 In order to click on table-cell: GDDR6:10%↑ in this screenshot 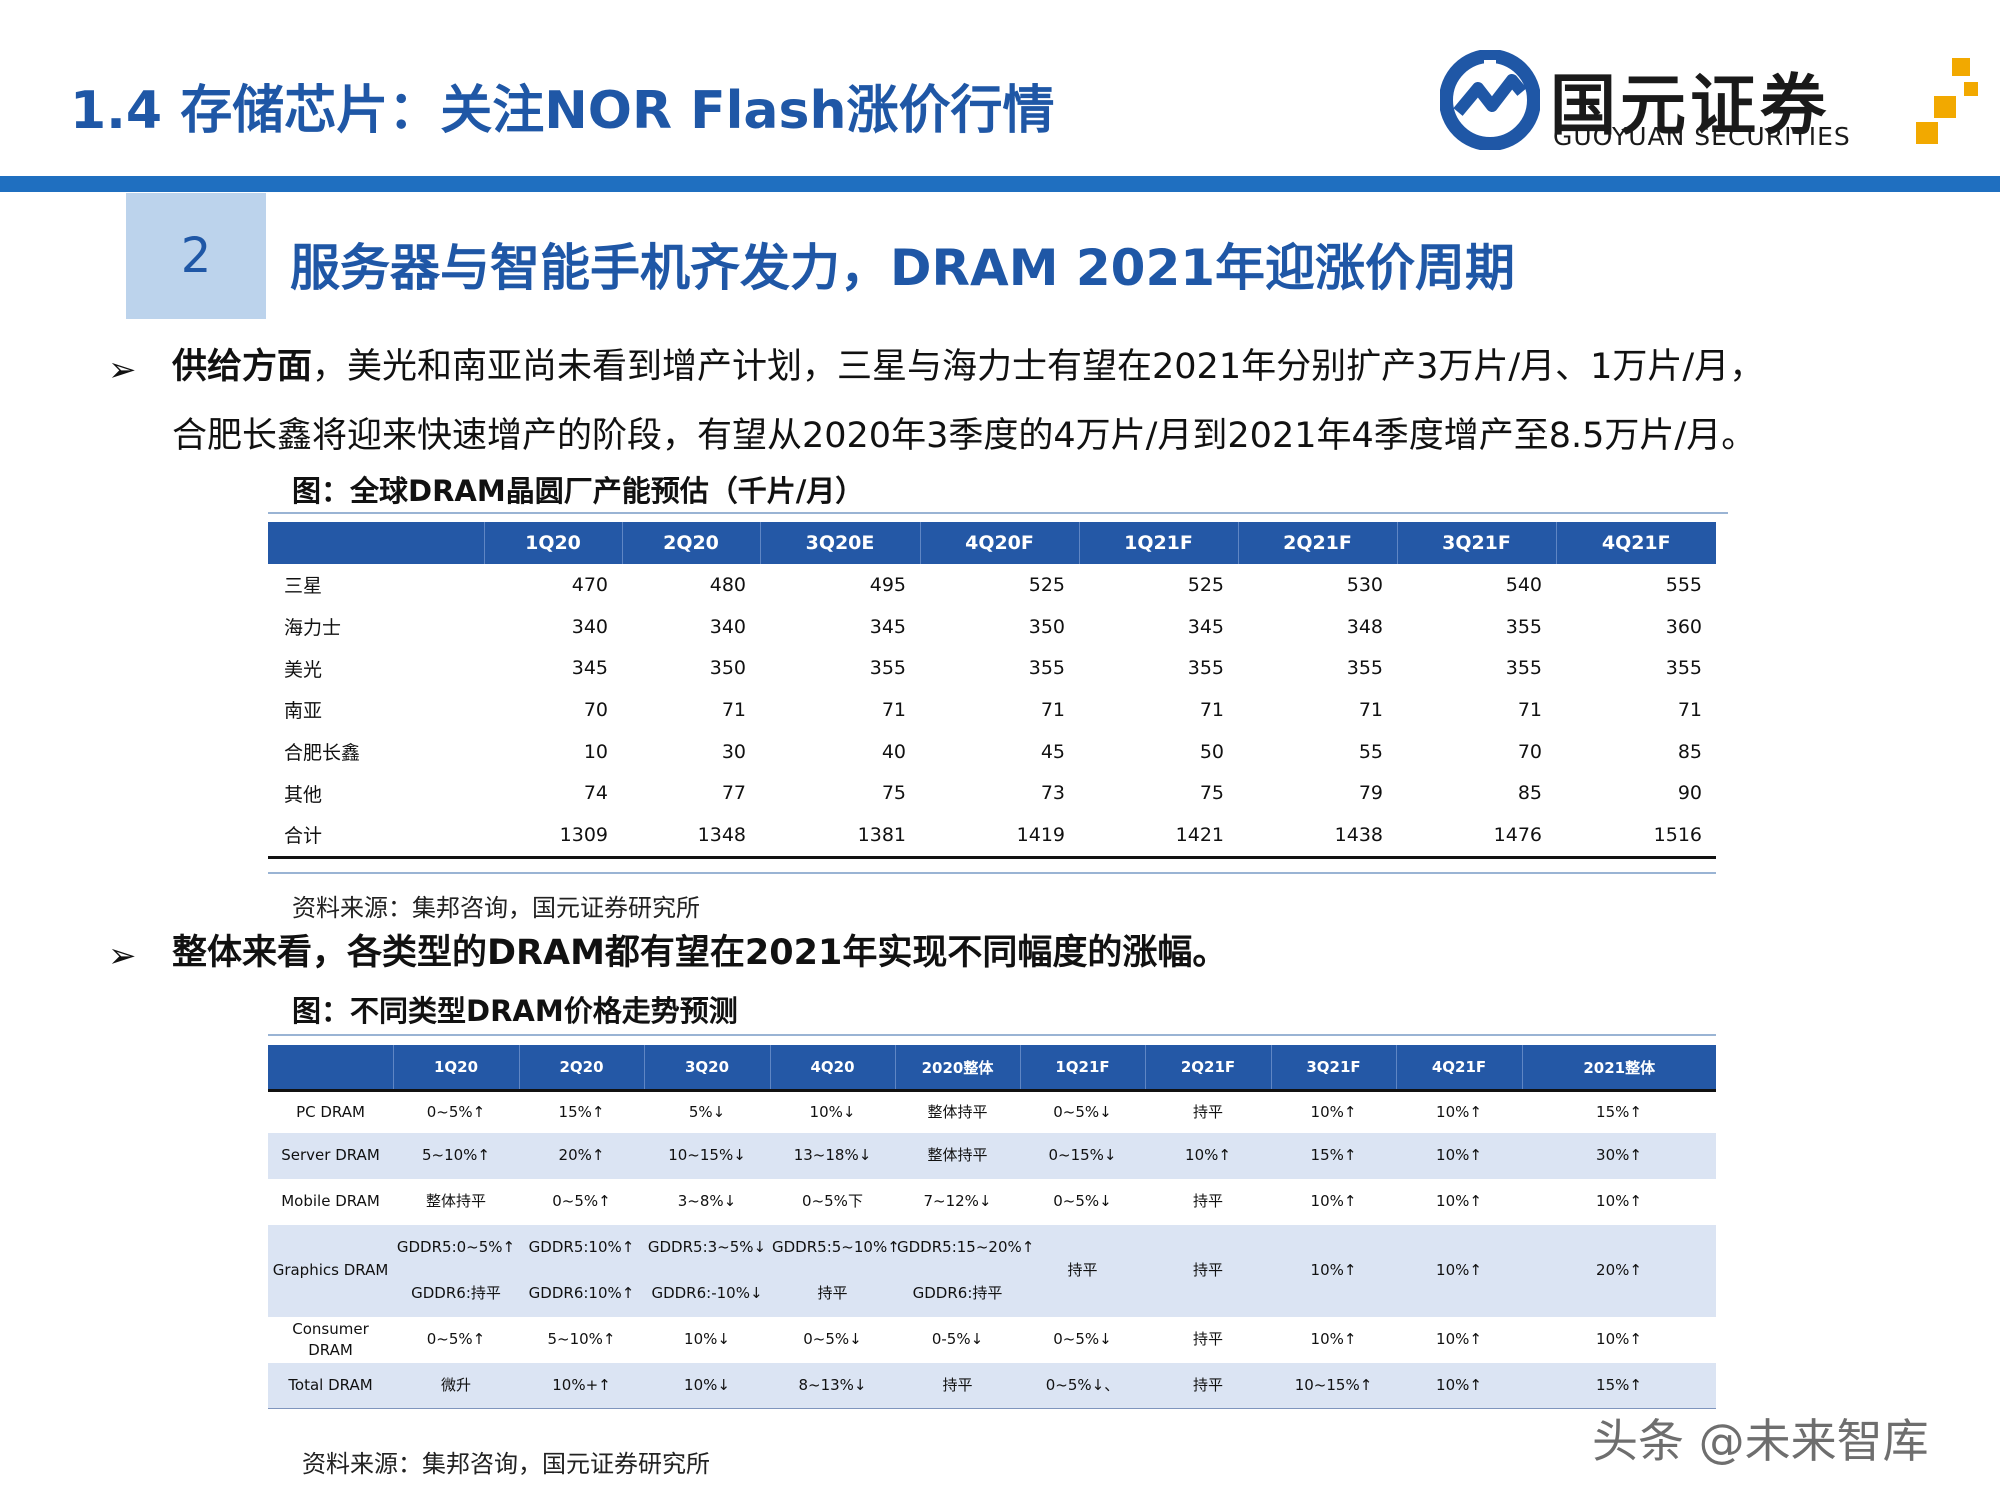, I will do `click(581, 1293)`.